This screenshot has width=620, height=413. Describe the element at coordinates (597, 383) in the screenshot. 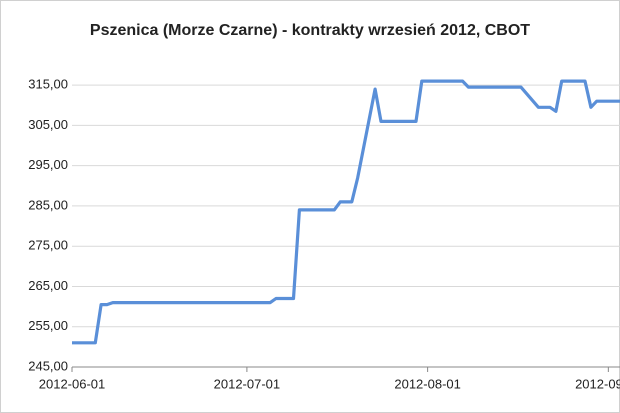

I see `x-tick-label: 2012-09-01` at that location.